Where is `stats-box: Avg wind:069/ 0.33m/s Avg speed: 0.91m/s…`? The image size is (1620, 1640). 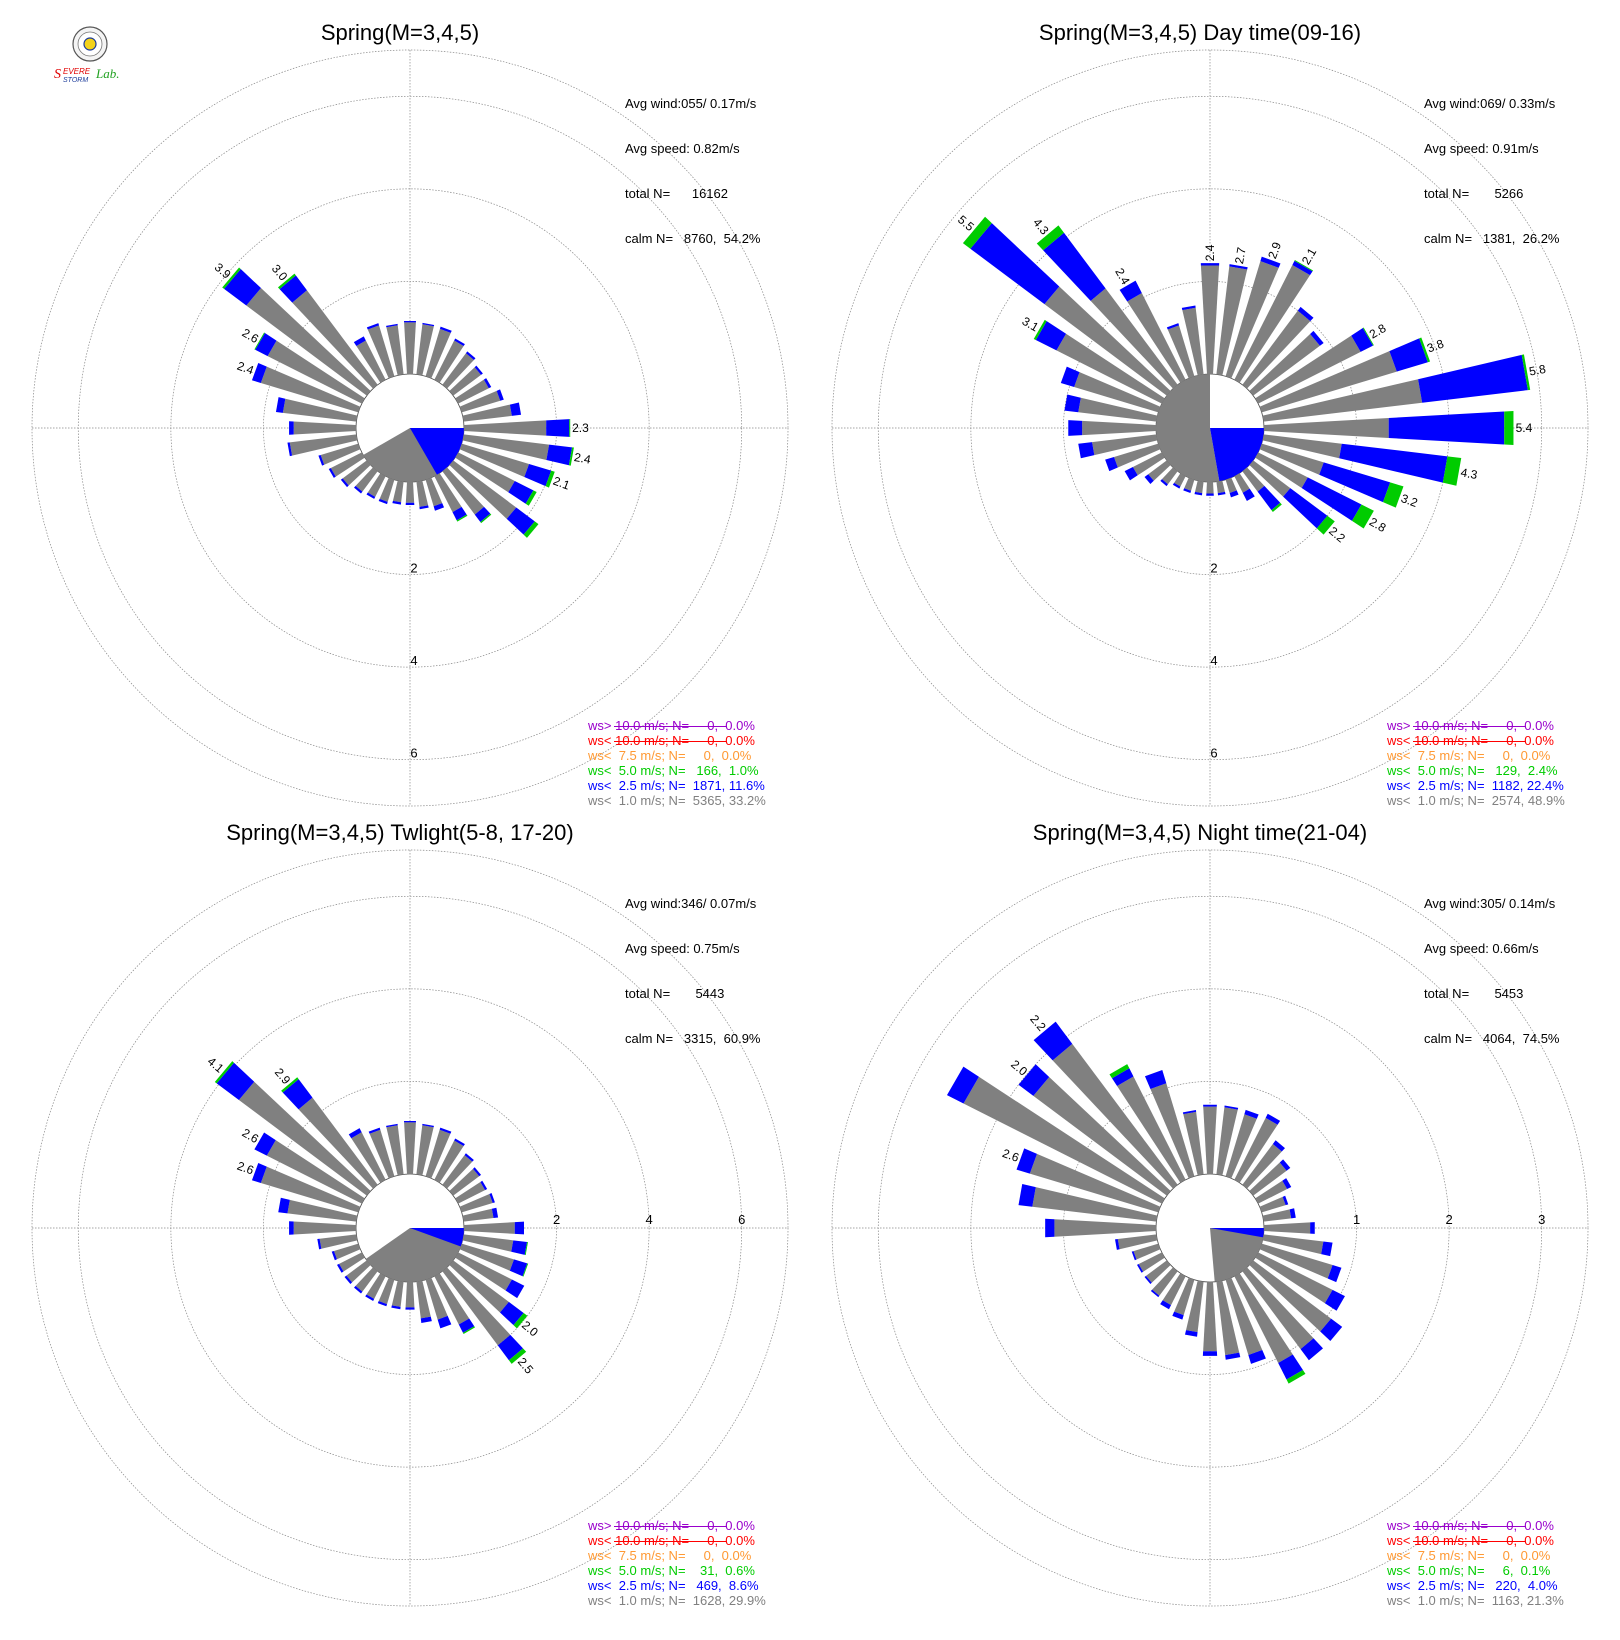 stats-box: Avg wind:069/ 0.33m/s Avg speed: 0.91m/s… is located at coordinates (1492, 171).